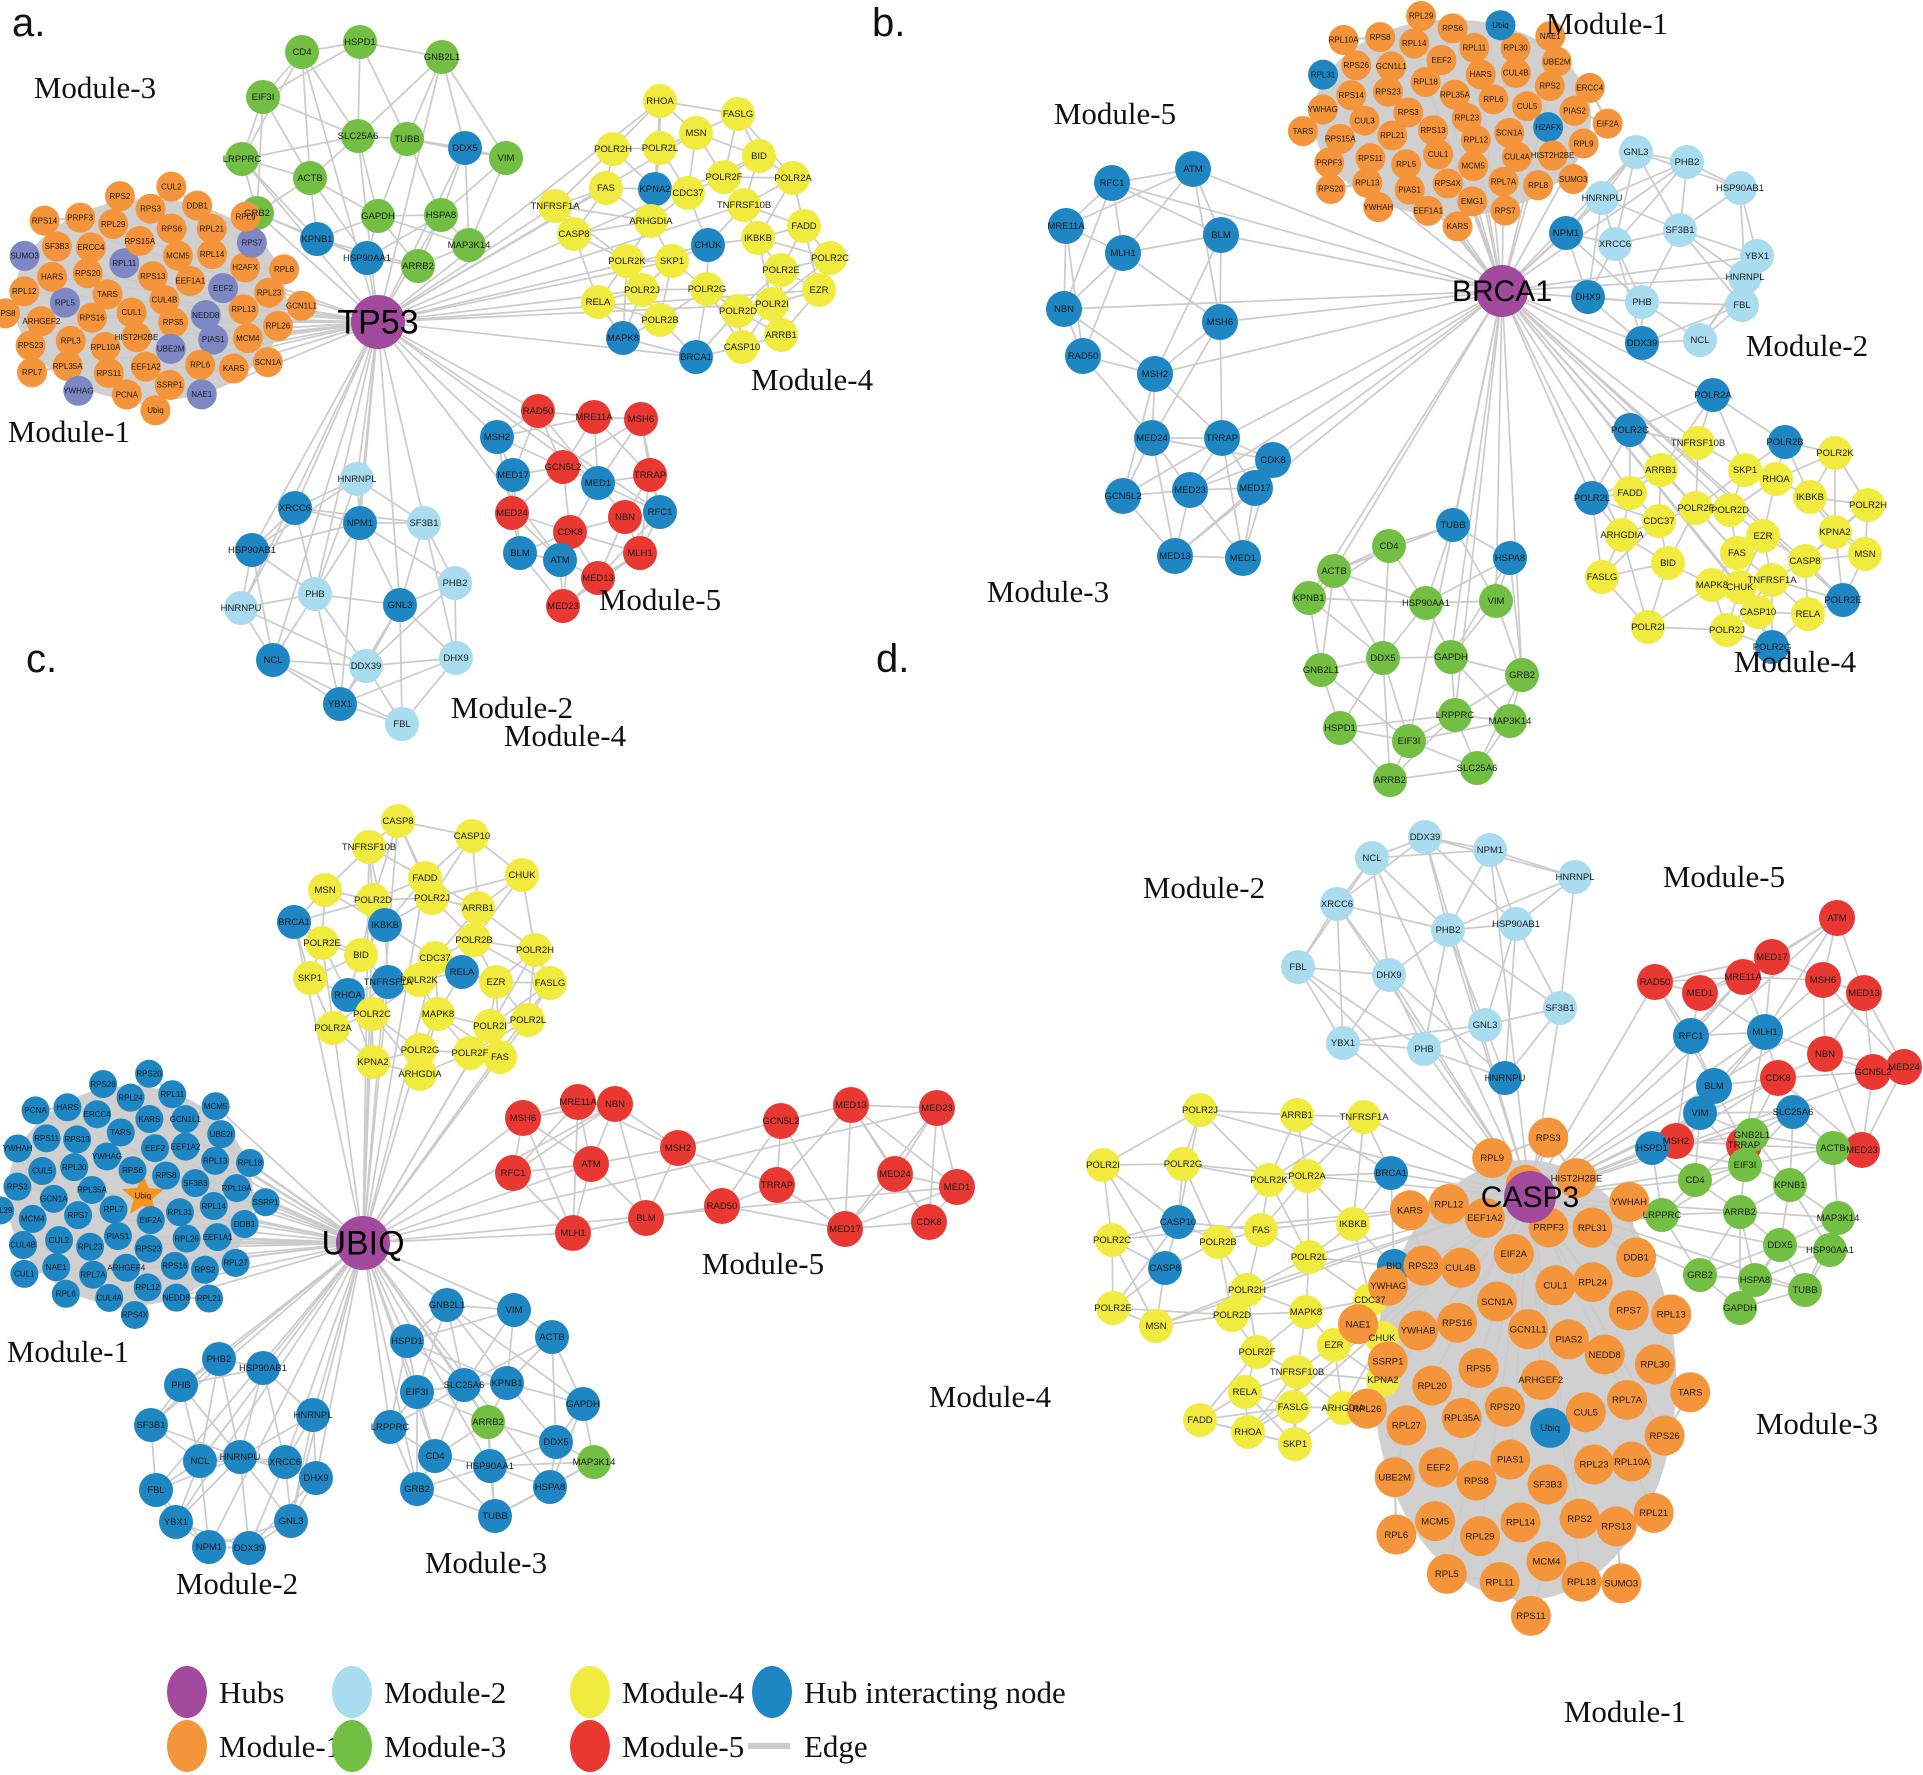 The width and height of the screenshot is (1923, 1775). Describe the element at coordinates (1546, 1561) in the screenshot. I see `node-MCM4` at that location.